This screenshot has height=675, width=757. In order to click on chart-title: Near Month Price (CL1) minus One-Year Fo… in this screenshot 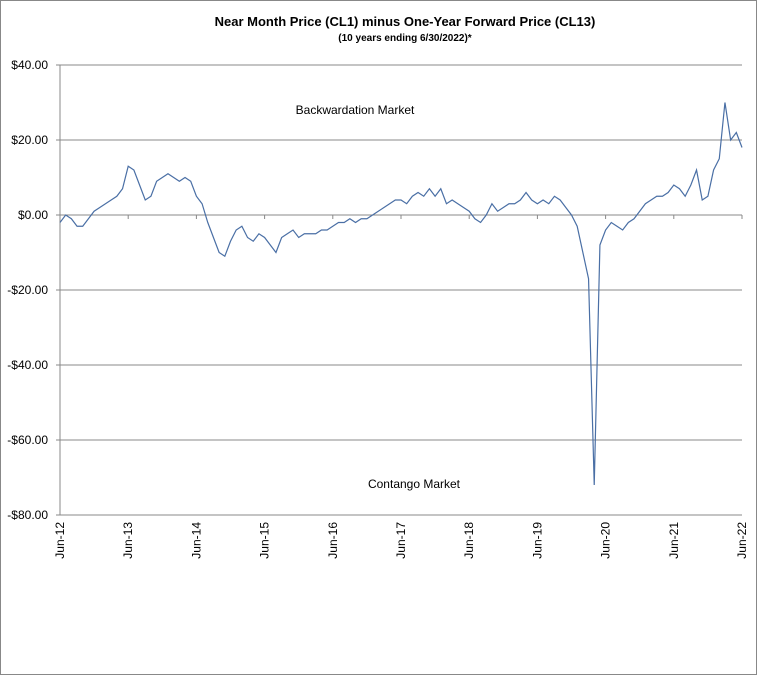, I will do `click(405, 21)`.